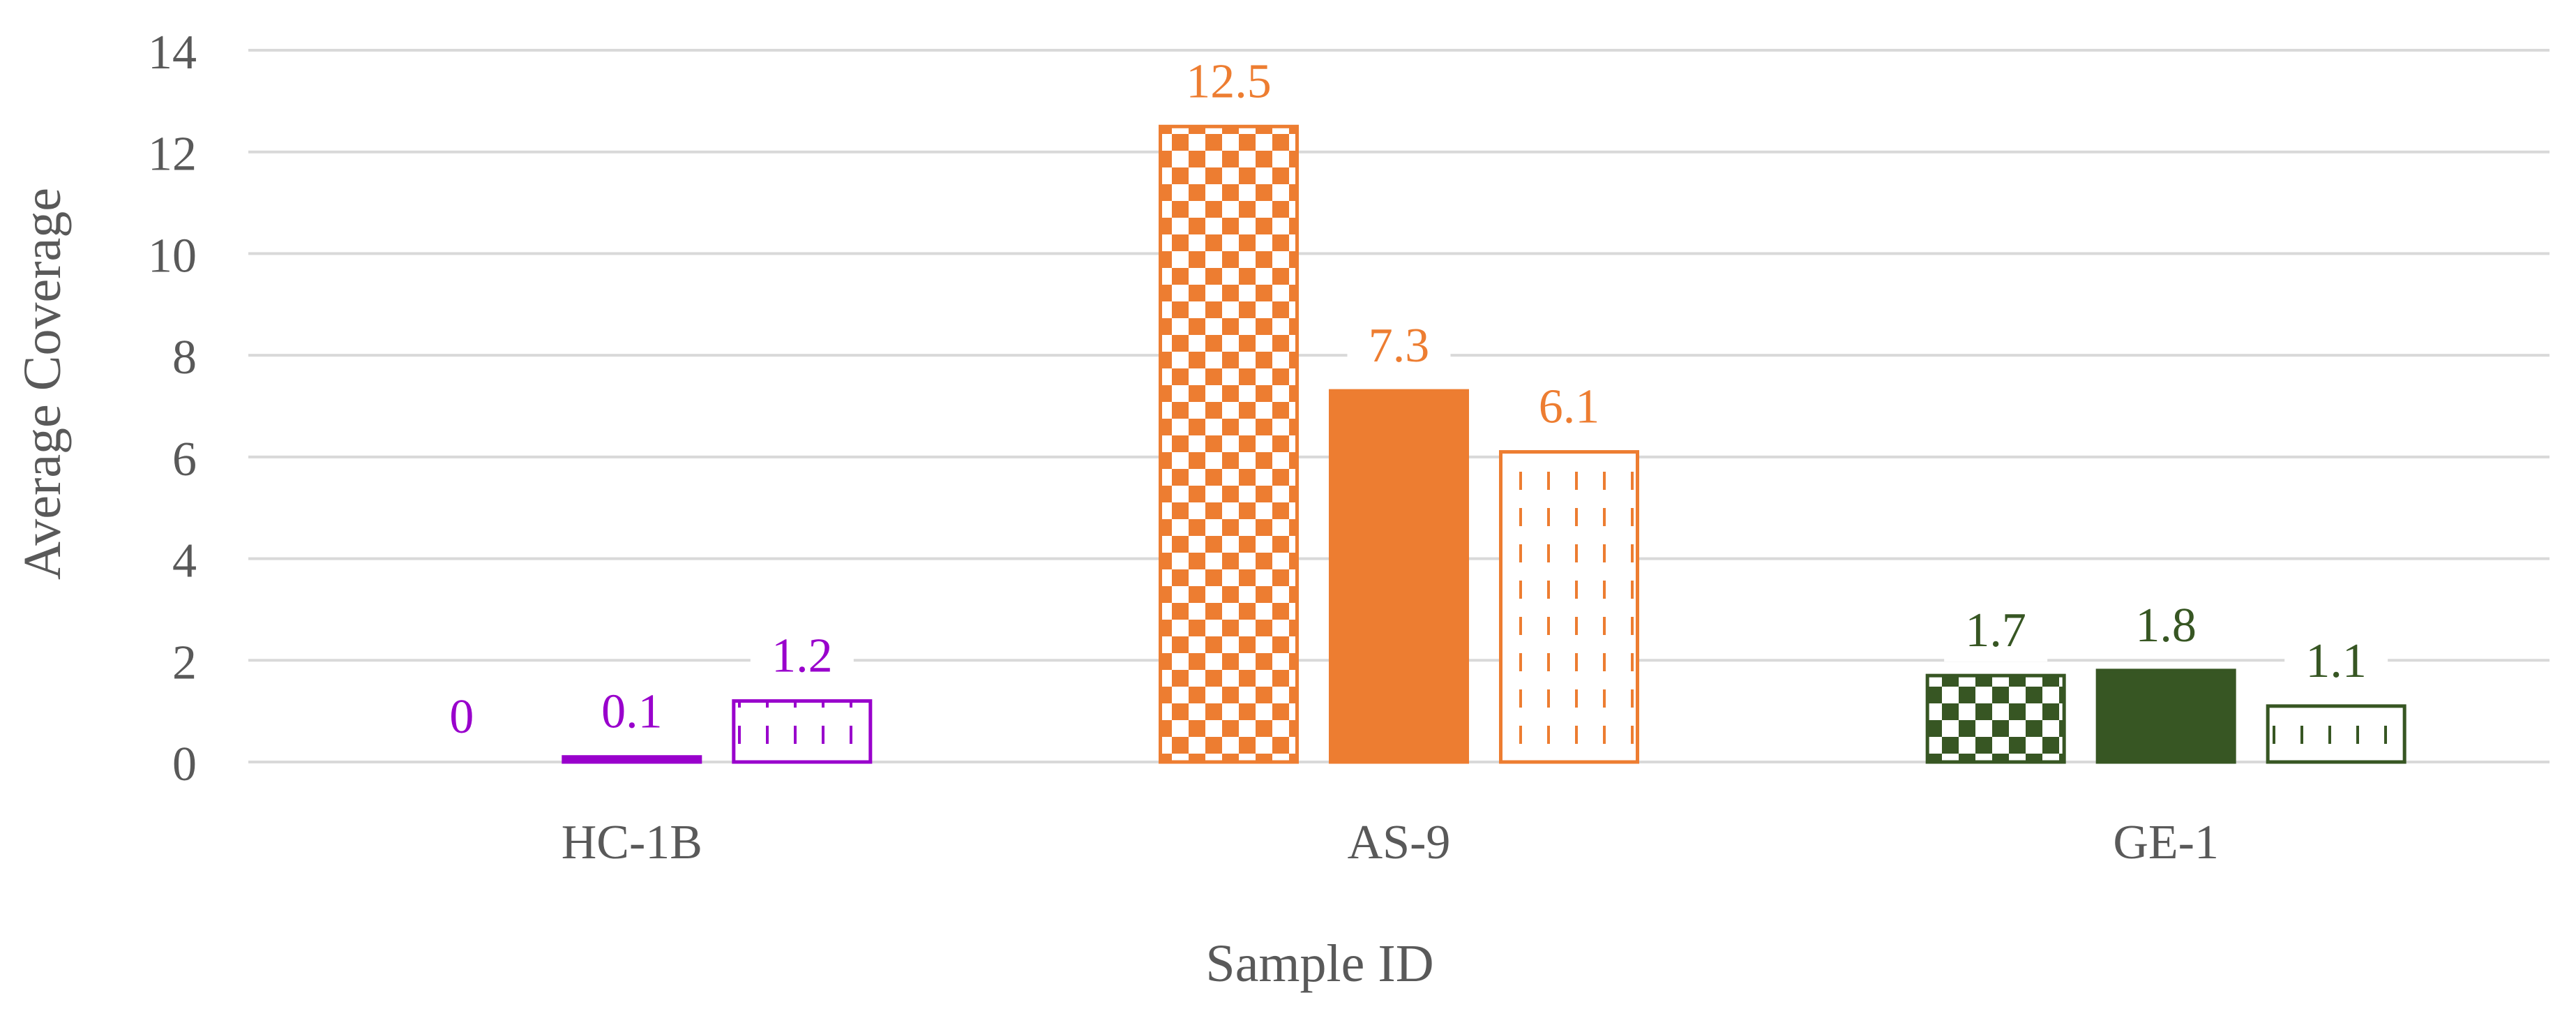 This screenshot has height=1016, width=2576. I want to click on y-tick-label: 8, so click(184, 357).